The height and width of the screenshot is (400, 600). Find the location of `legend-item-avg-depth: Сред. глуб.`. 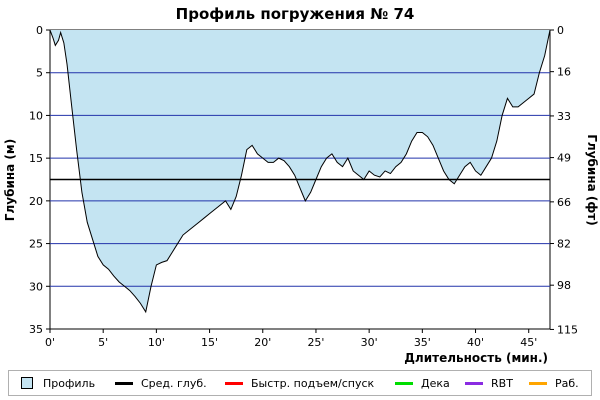

legend-item-avg-depth: Сред. глуб. is located at coordinates (161, 383).